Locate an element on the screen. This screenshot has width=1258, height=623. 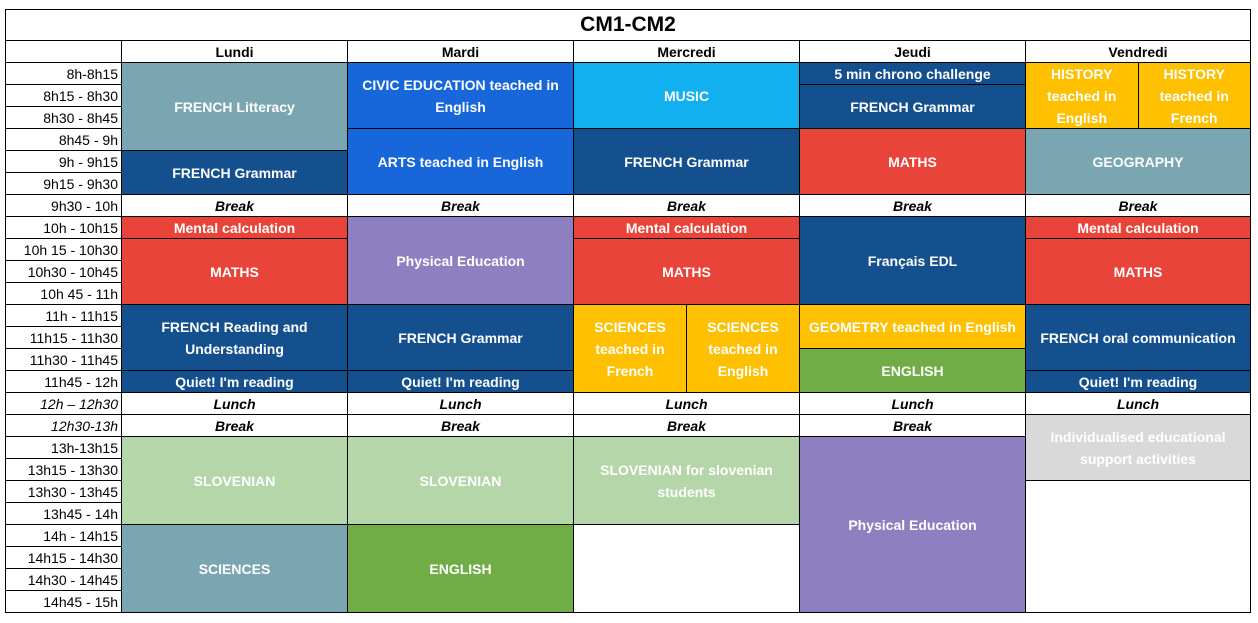
time-slot: 8h45 - 9h is located at coordinates (64, 140).